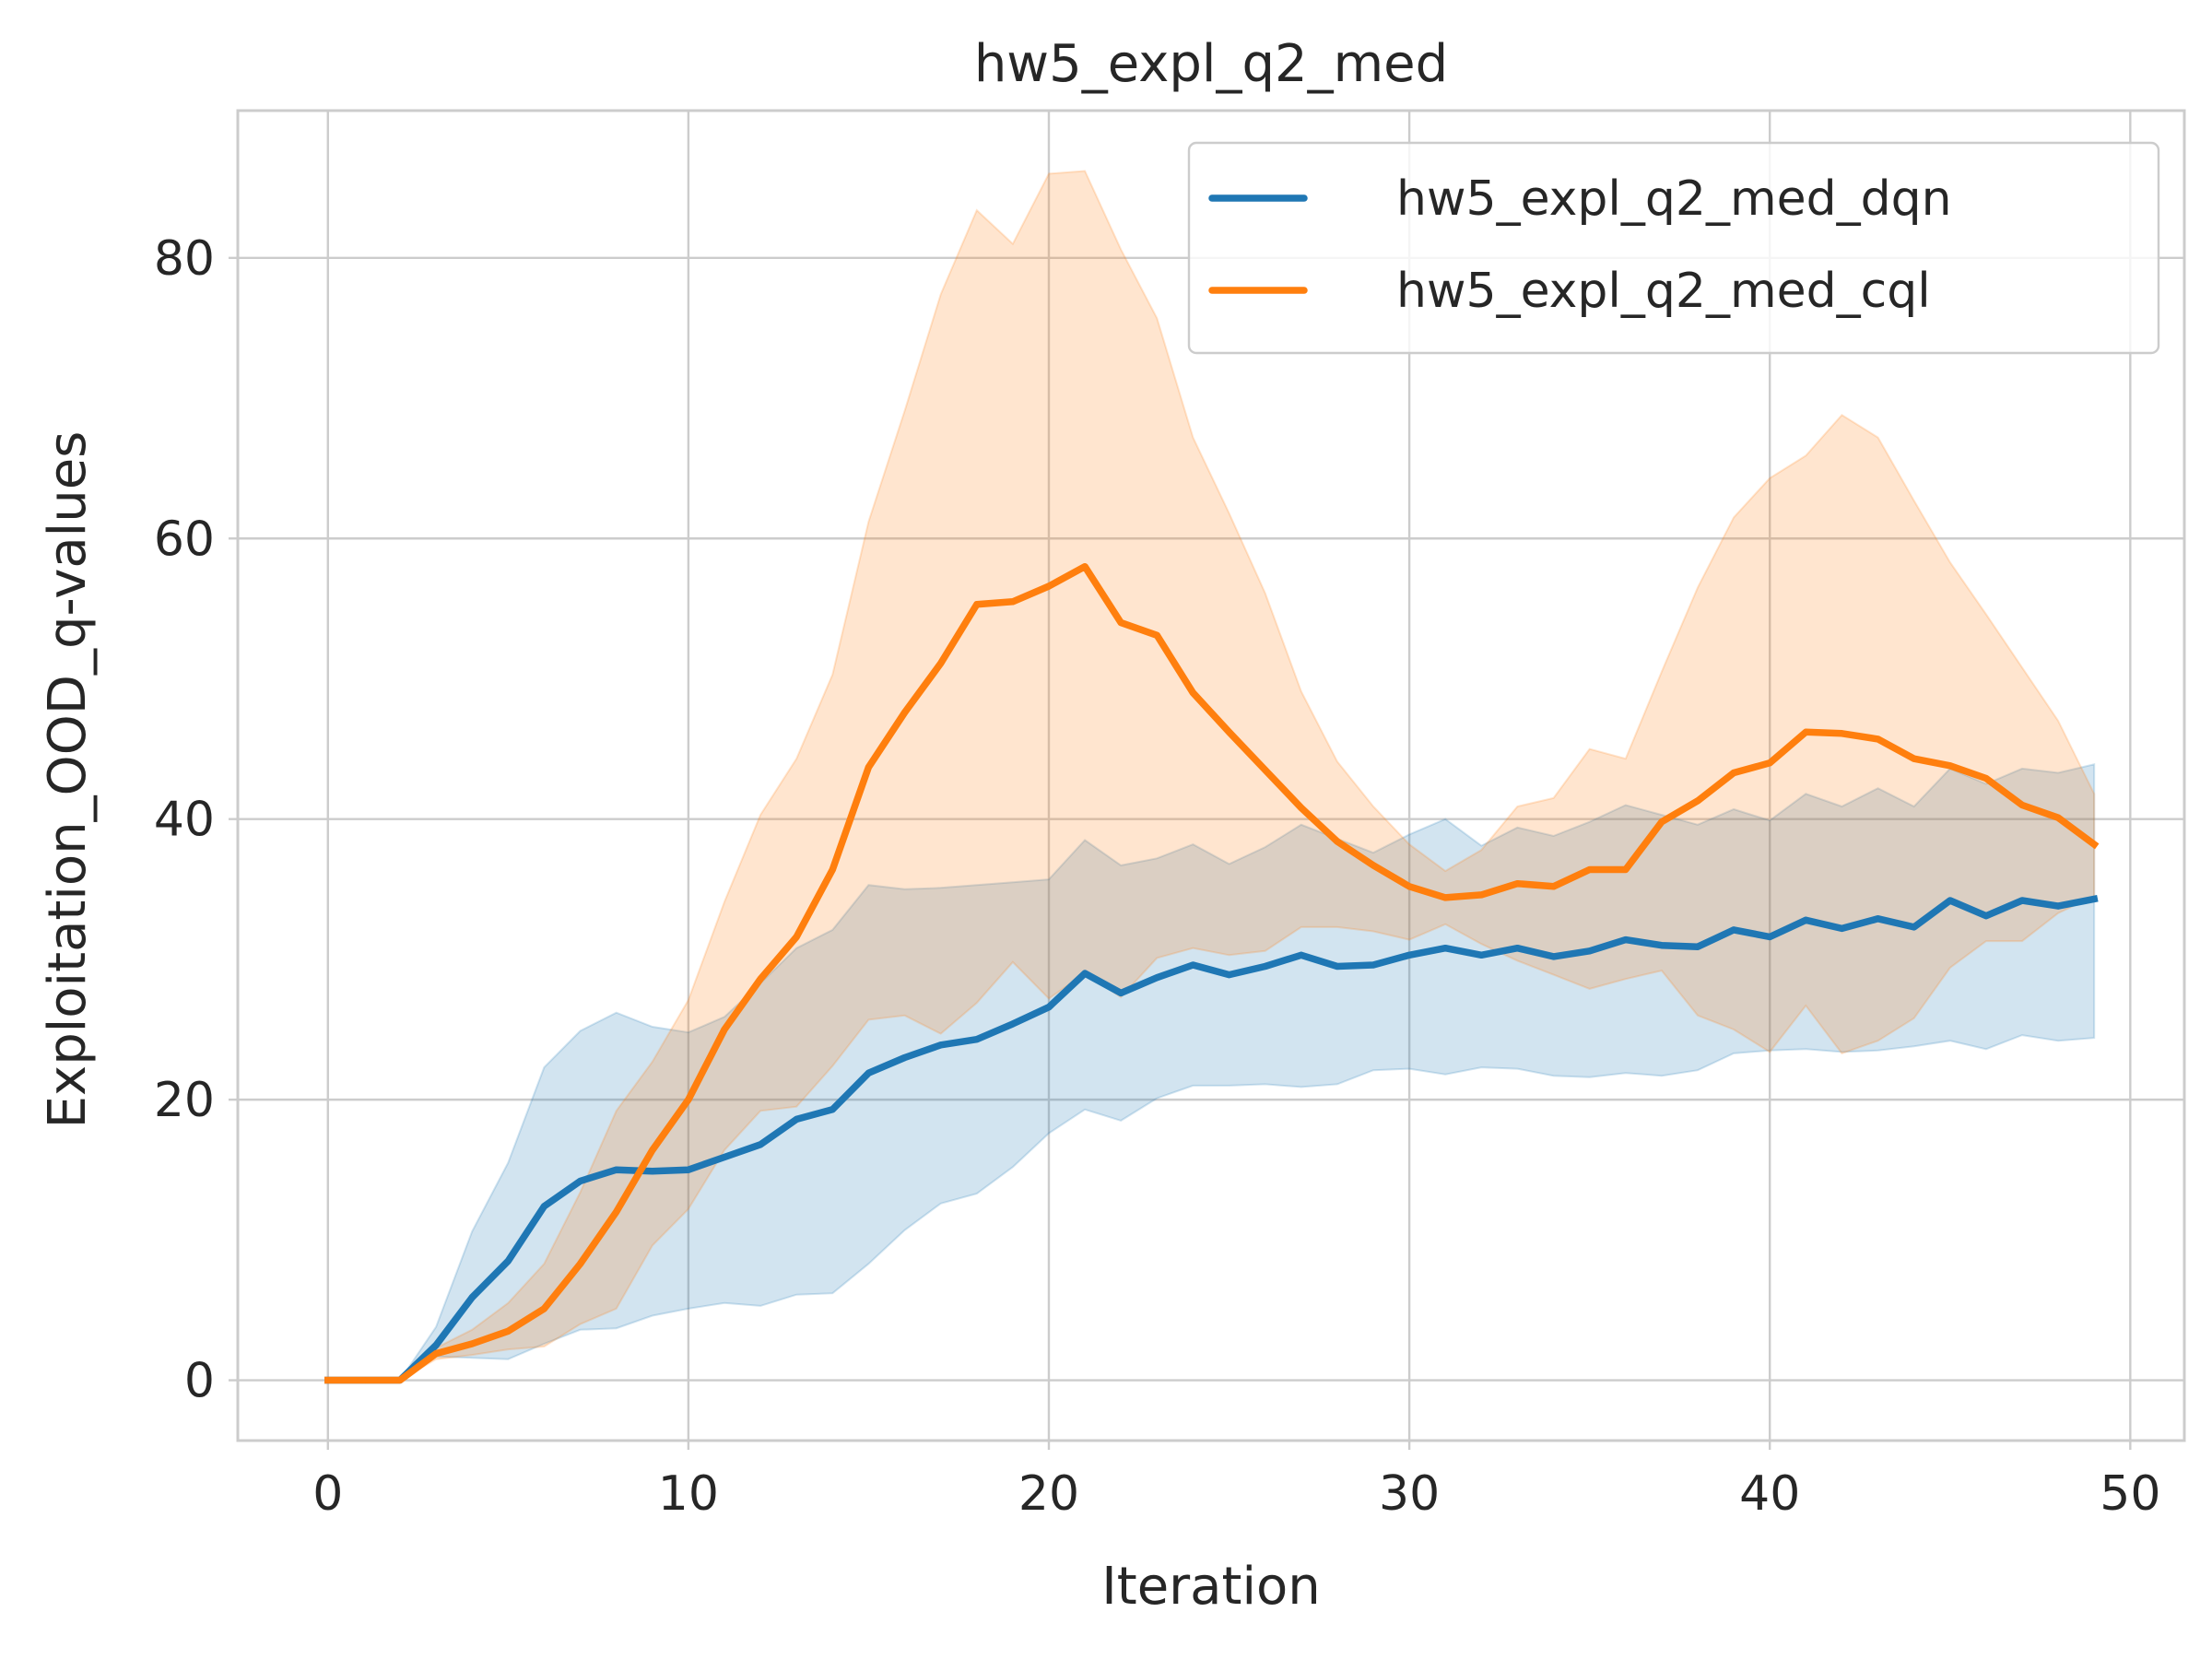  What do you see at coordinates (688, 1494) in the screenshot?
I see `x-tick-label: 10` at bounding box center [688, 1494].